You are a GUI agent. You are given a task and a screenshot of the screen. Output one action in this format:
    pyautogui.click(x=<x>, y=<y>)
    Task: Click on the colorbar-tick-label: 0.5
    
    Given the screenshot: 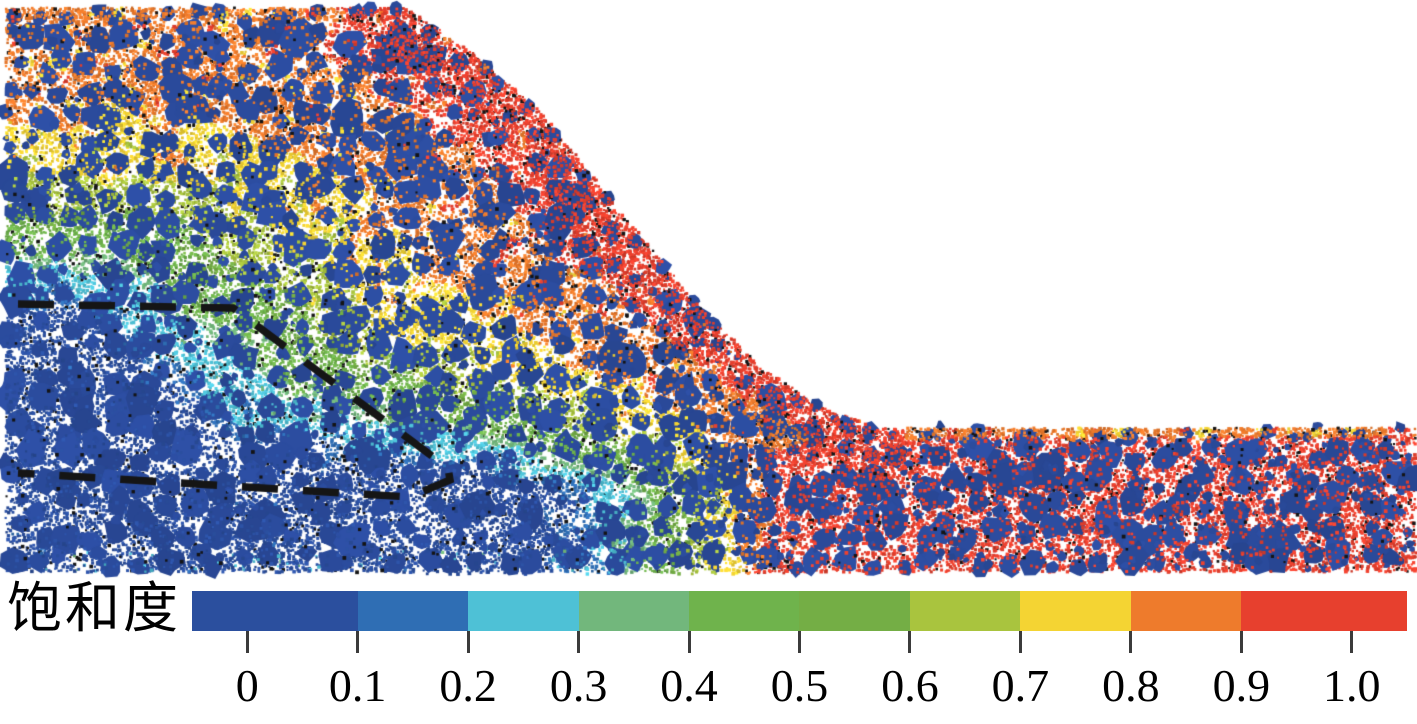 What is the action you would take?
    pyautogui.click(x=799, y=685)
    